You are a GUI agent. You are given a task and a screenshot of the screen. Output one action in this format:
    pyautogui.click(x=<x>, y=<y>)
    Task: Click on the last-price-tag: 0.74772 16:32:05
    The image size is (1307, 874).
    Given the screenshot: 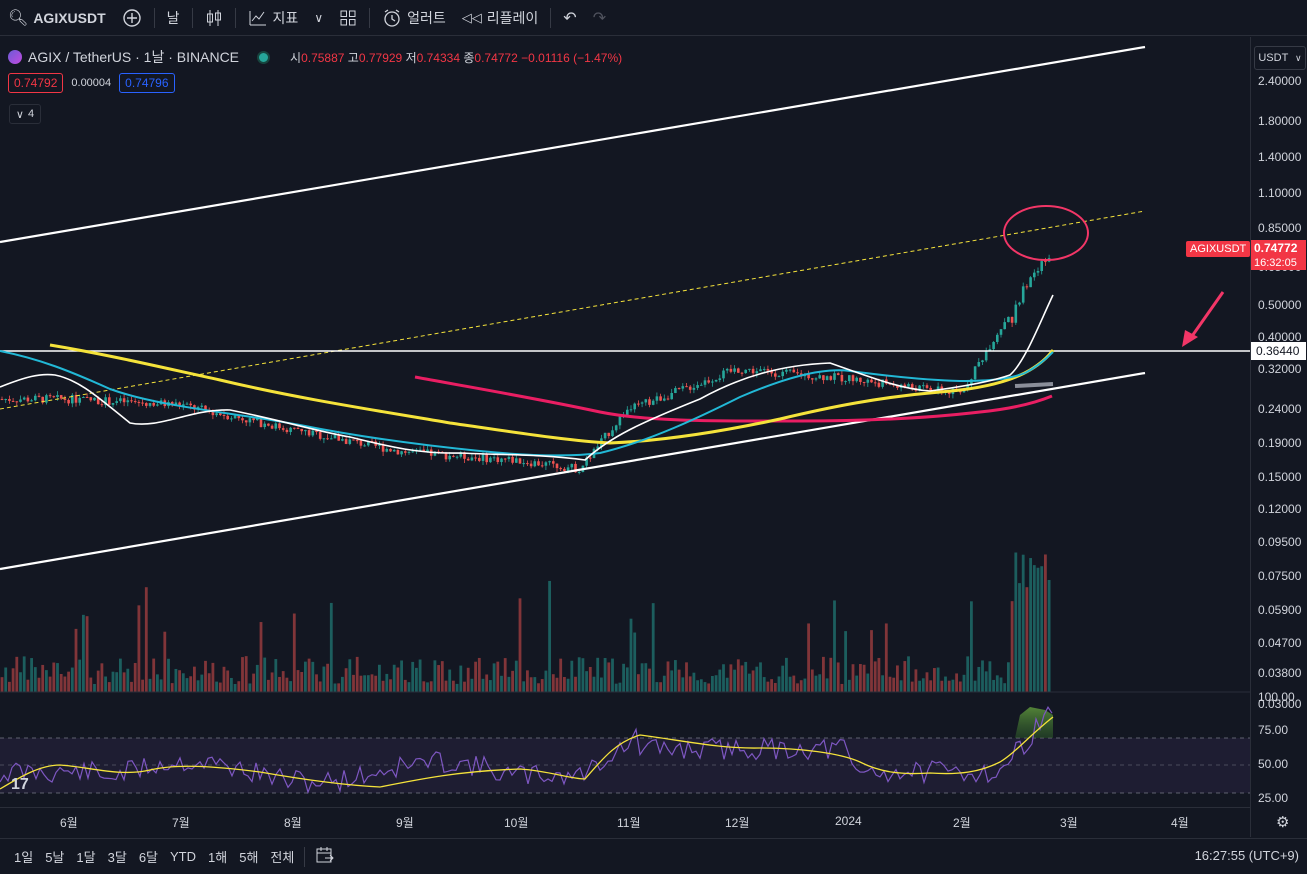 What is the action you would take?
    pyautogui.click(x=1278, y=255)
    